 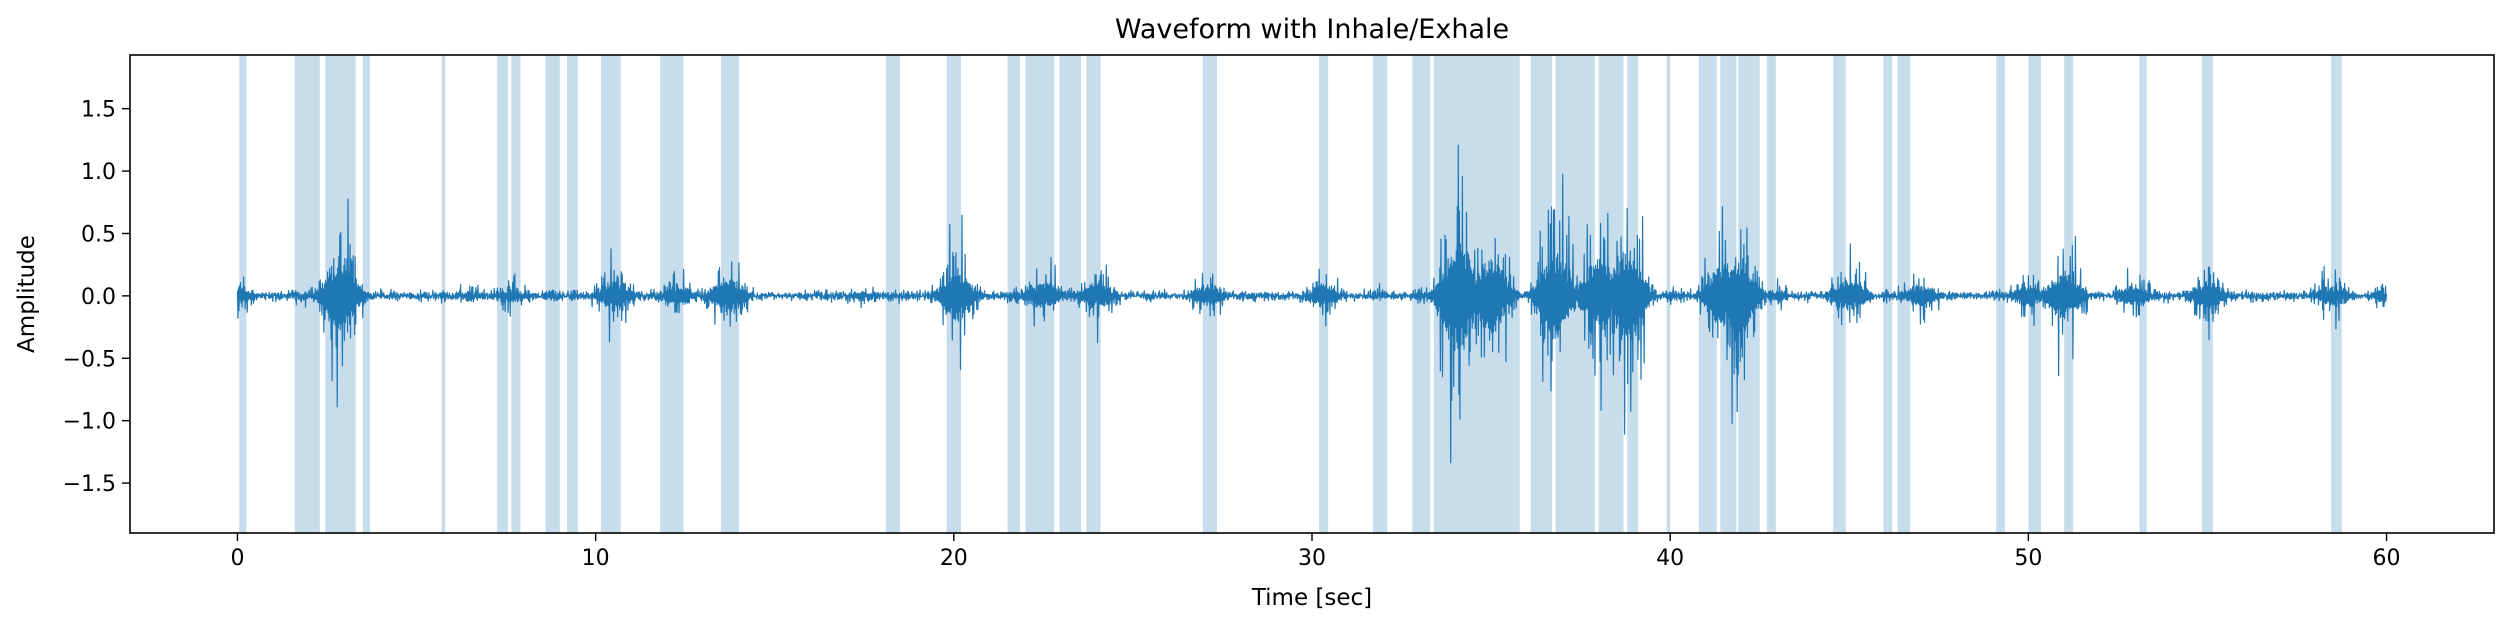 I want to click on y-tick-label: 0.0, so click(x=98, y=297).